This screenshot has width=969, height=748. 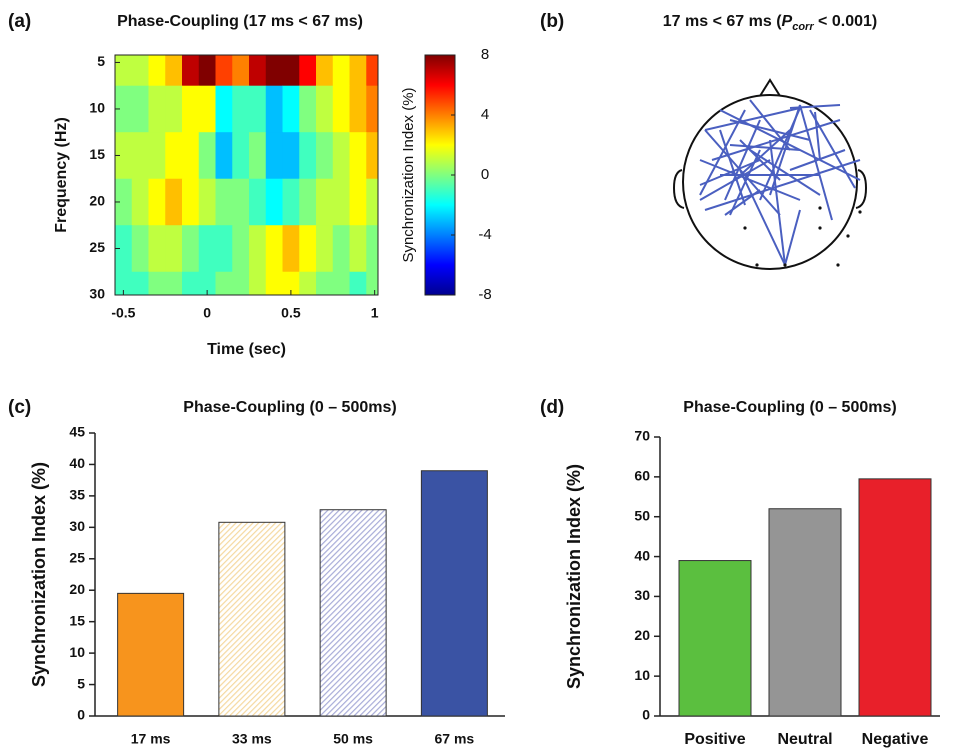 What do you see at coordinates (846, 21) in the screenshot?
I see `title-part: < 0.001)` at bounding box center [846, 21].